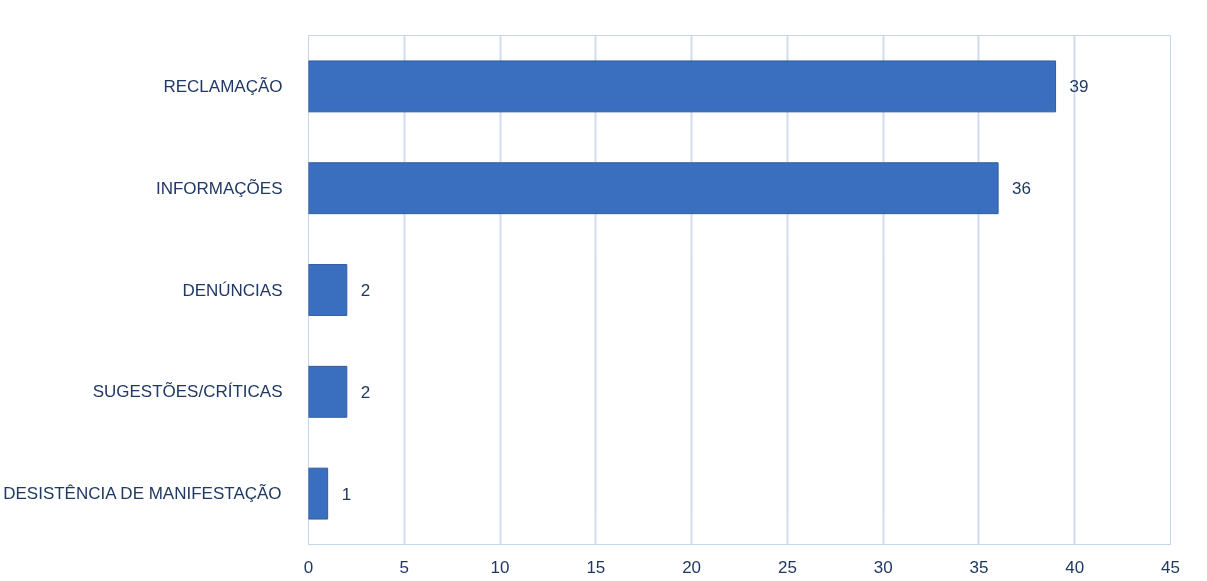 Image resolution: width=1207 pixels, height=581 pixels. I want to click on x-tick-label: 10, so click(500, 567).